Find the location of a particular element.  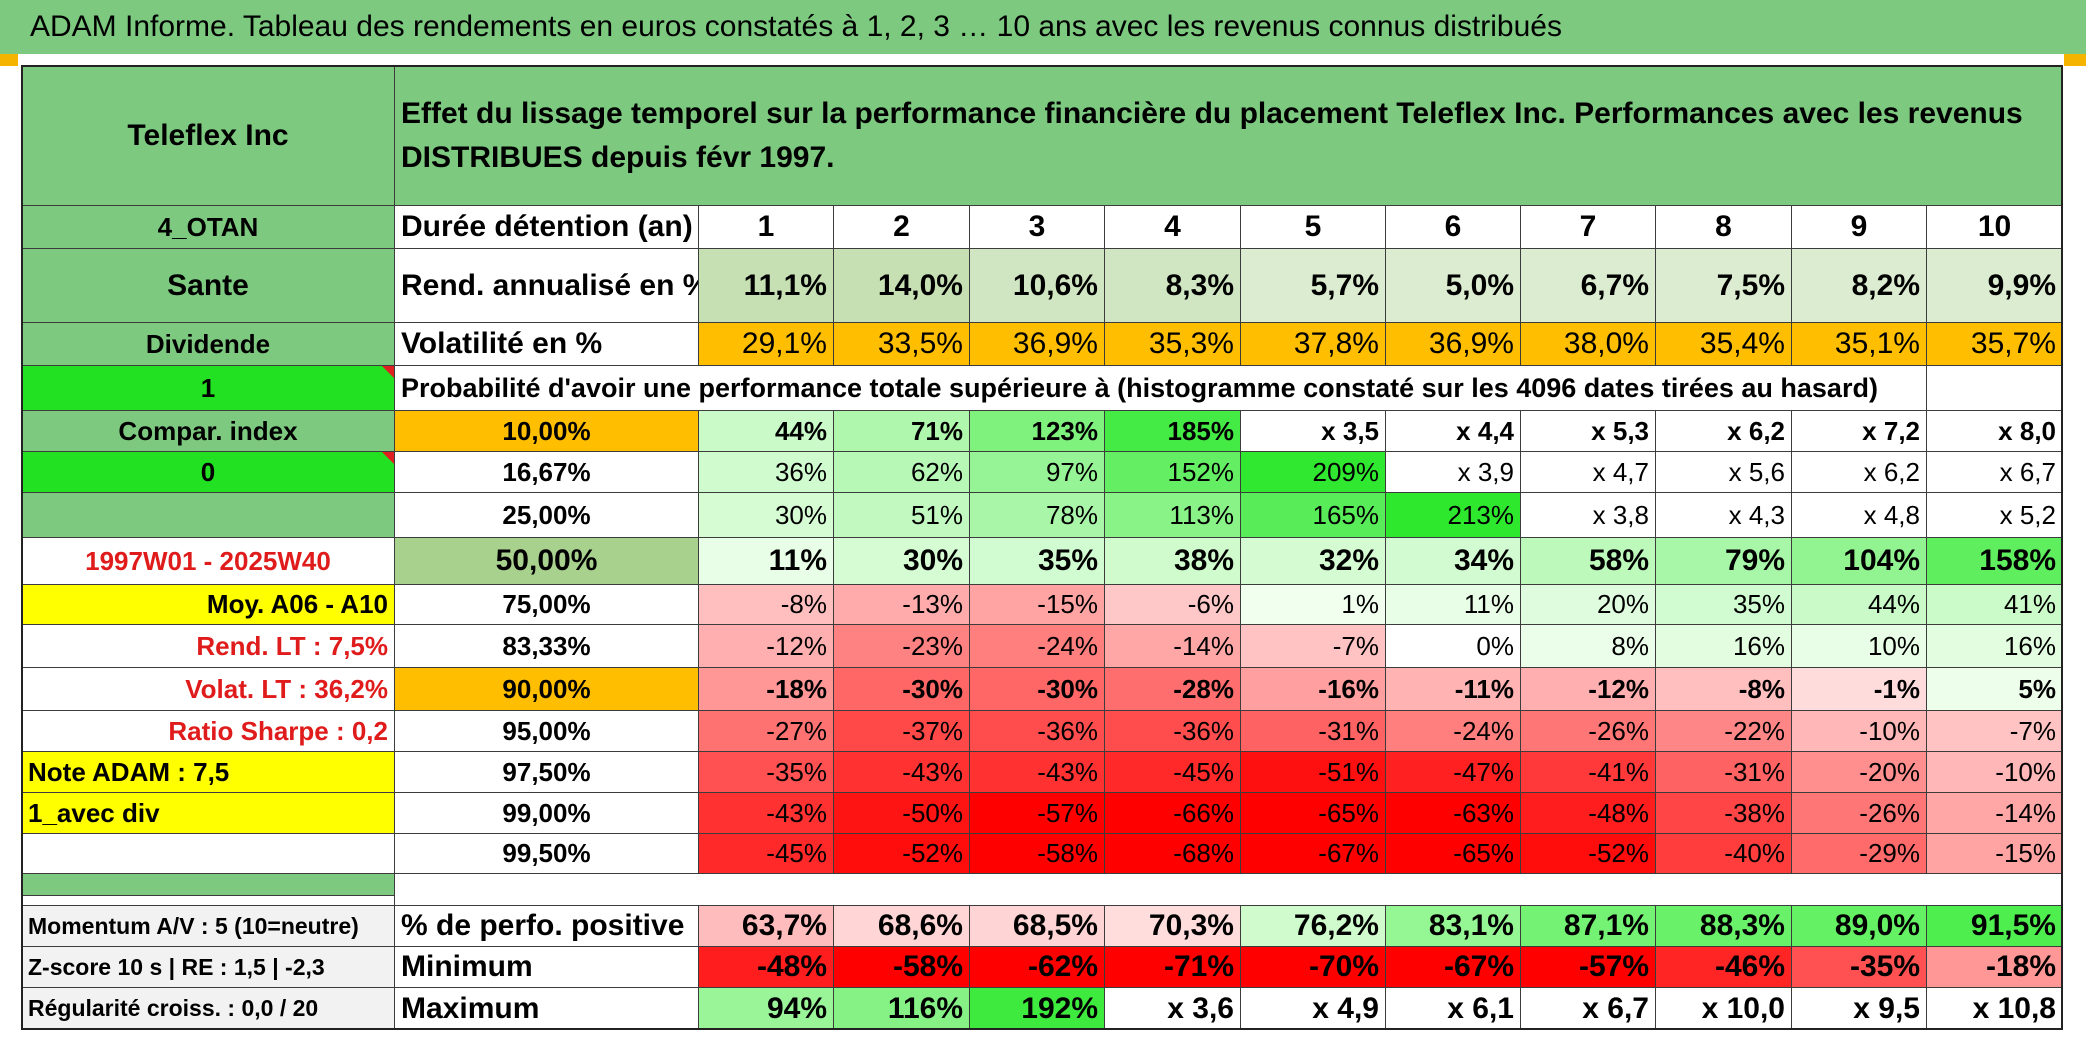

proba-value: -50% is located at coordinates (902, 813).